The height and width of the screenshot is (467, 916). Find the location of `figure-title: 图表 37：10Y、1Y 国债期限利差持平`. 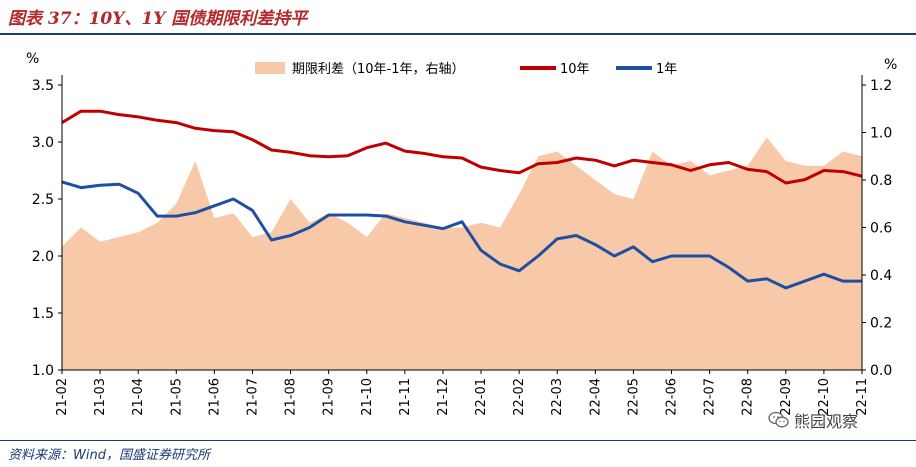

figure-title: 图表 37：10Y、1Y 国债期限利差持平 is located at coordinates (158, 19).